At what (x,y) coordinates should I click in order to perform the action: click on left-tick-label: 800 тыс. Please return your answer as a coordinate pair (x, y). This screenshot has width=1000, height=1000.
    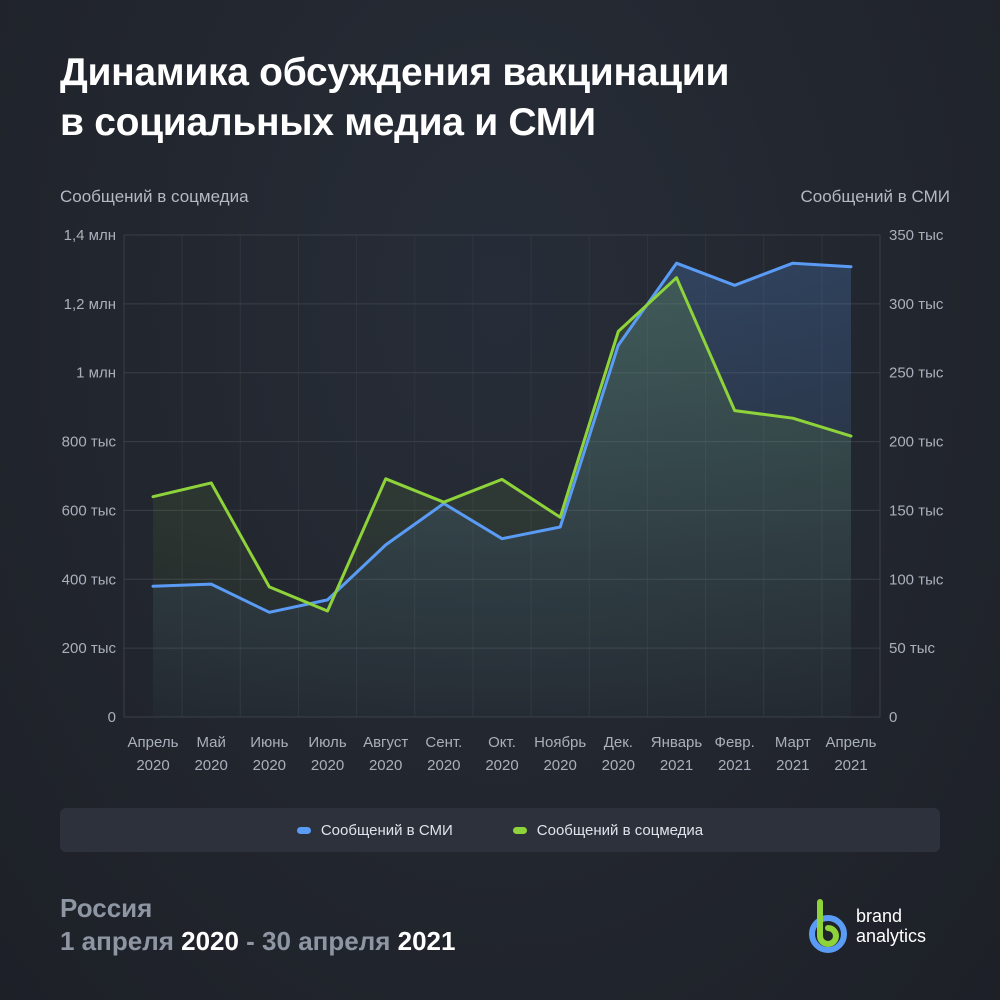
    Looking at the image, I should click on (89, 442).